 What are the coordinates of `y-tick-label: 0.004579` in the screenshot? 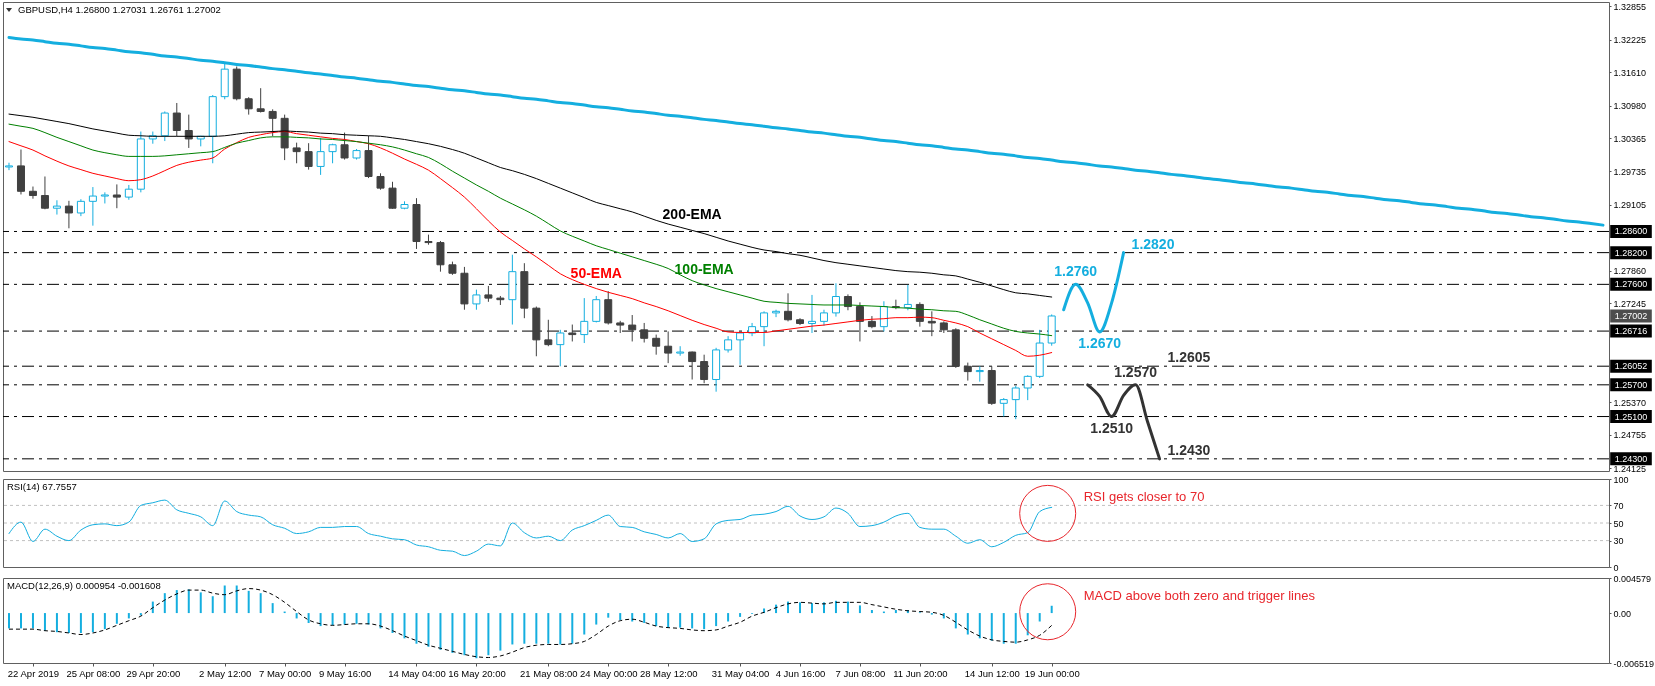 It's located at (1632, 578).